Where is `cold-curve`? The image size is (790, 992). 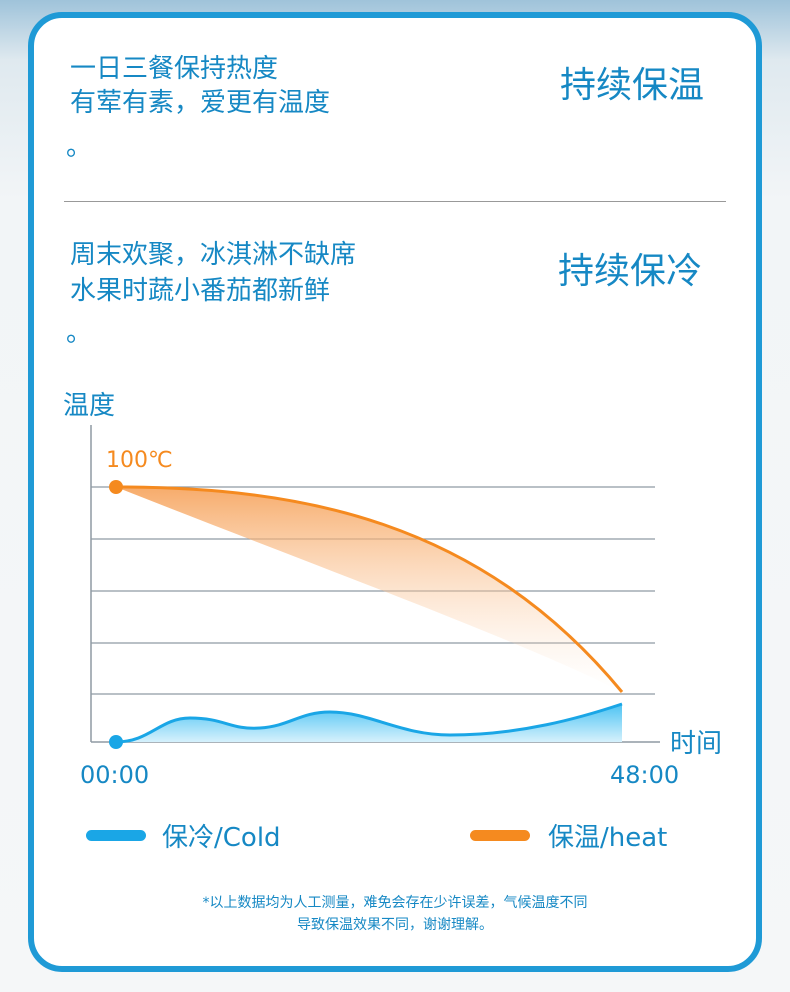
cold-curve is located at coordinates (369, 723).